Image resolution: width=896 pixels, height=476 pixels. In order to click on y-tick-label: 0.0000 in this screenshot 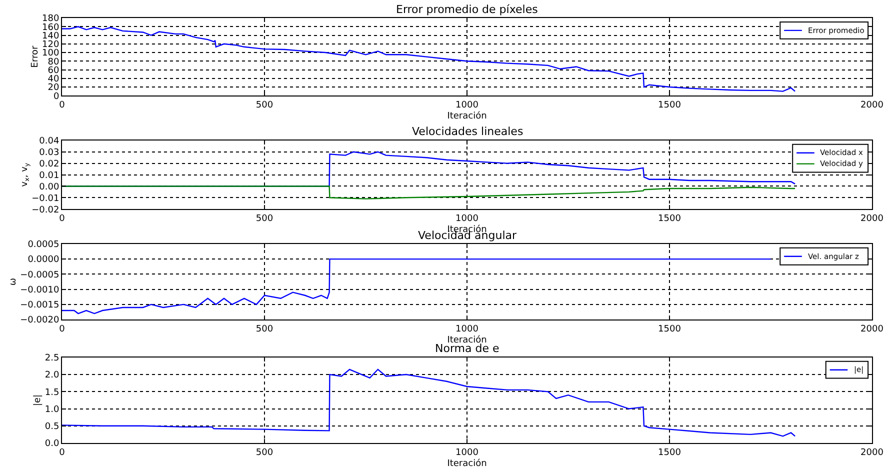, I will do `click(44, 260)`.